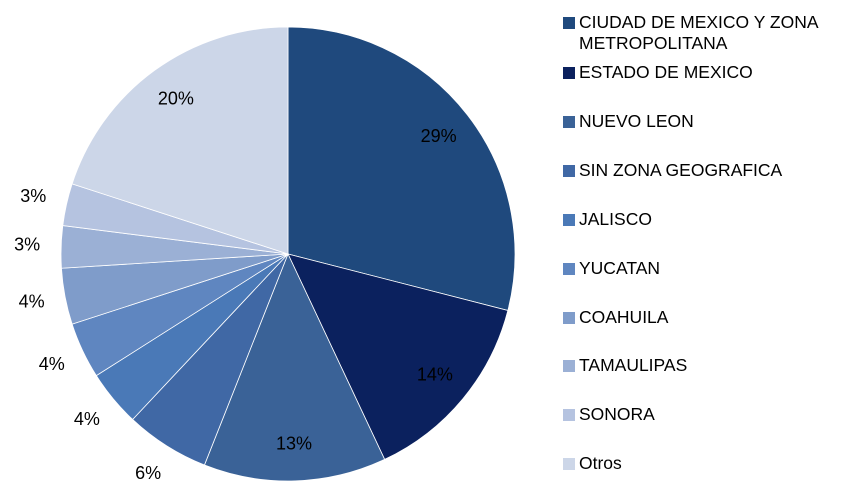  I want to click on legend-item: ESTADO DE MEXICO, so click(711, 72).